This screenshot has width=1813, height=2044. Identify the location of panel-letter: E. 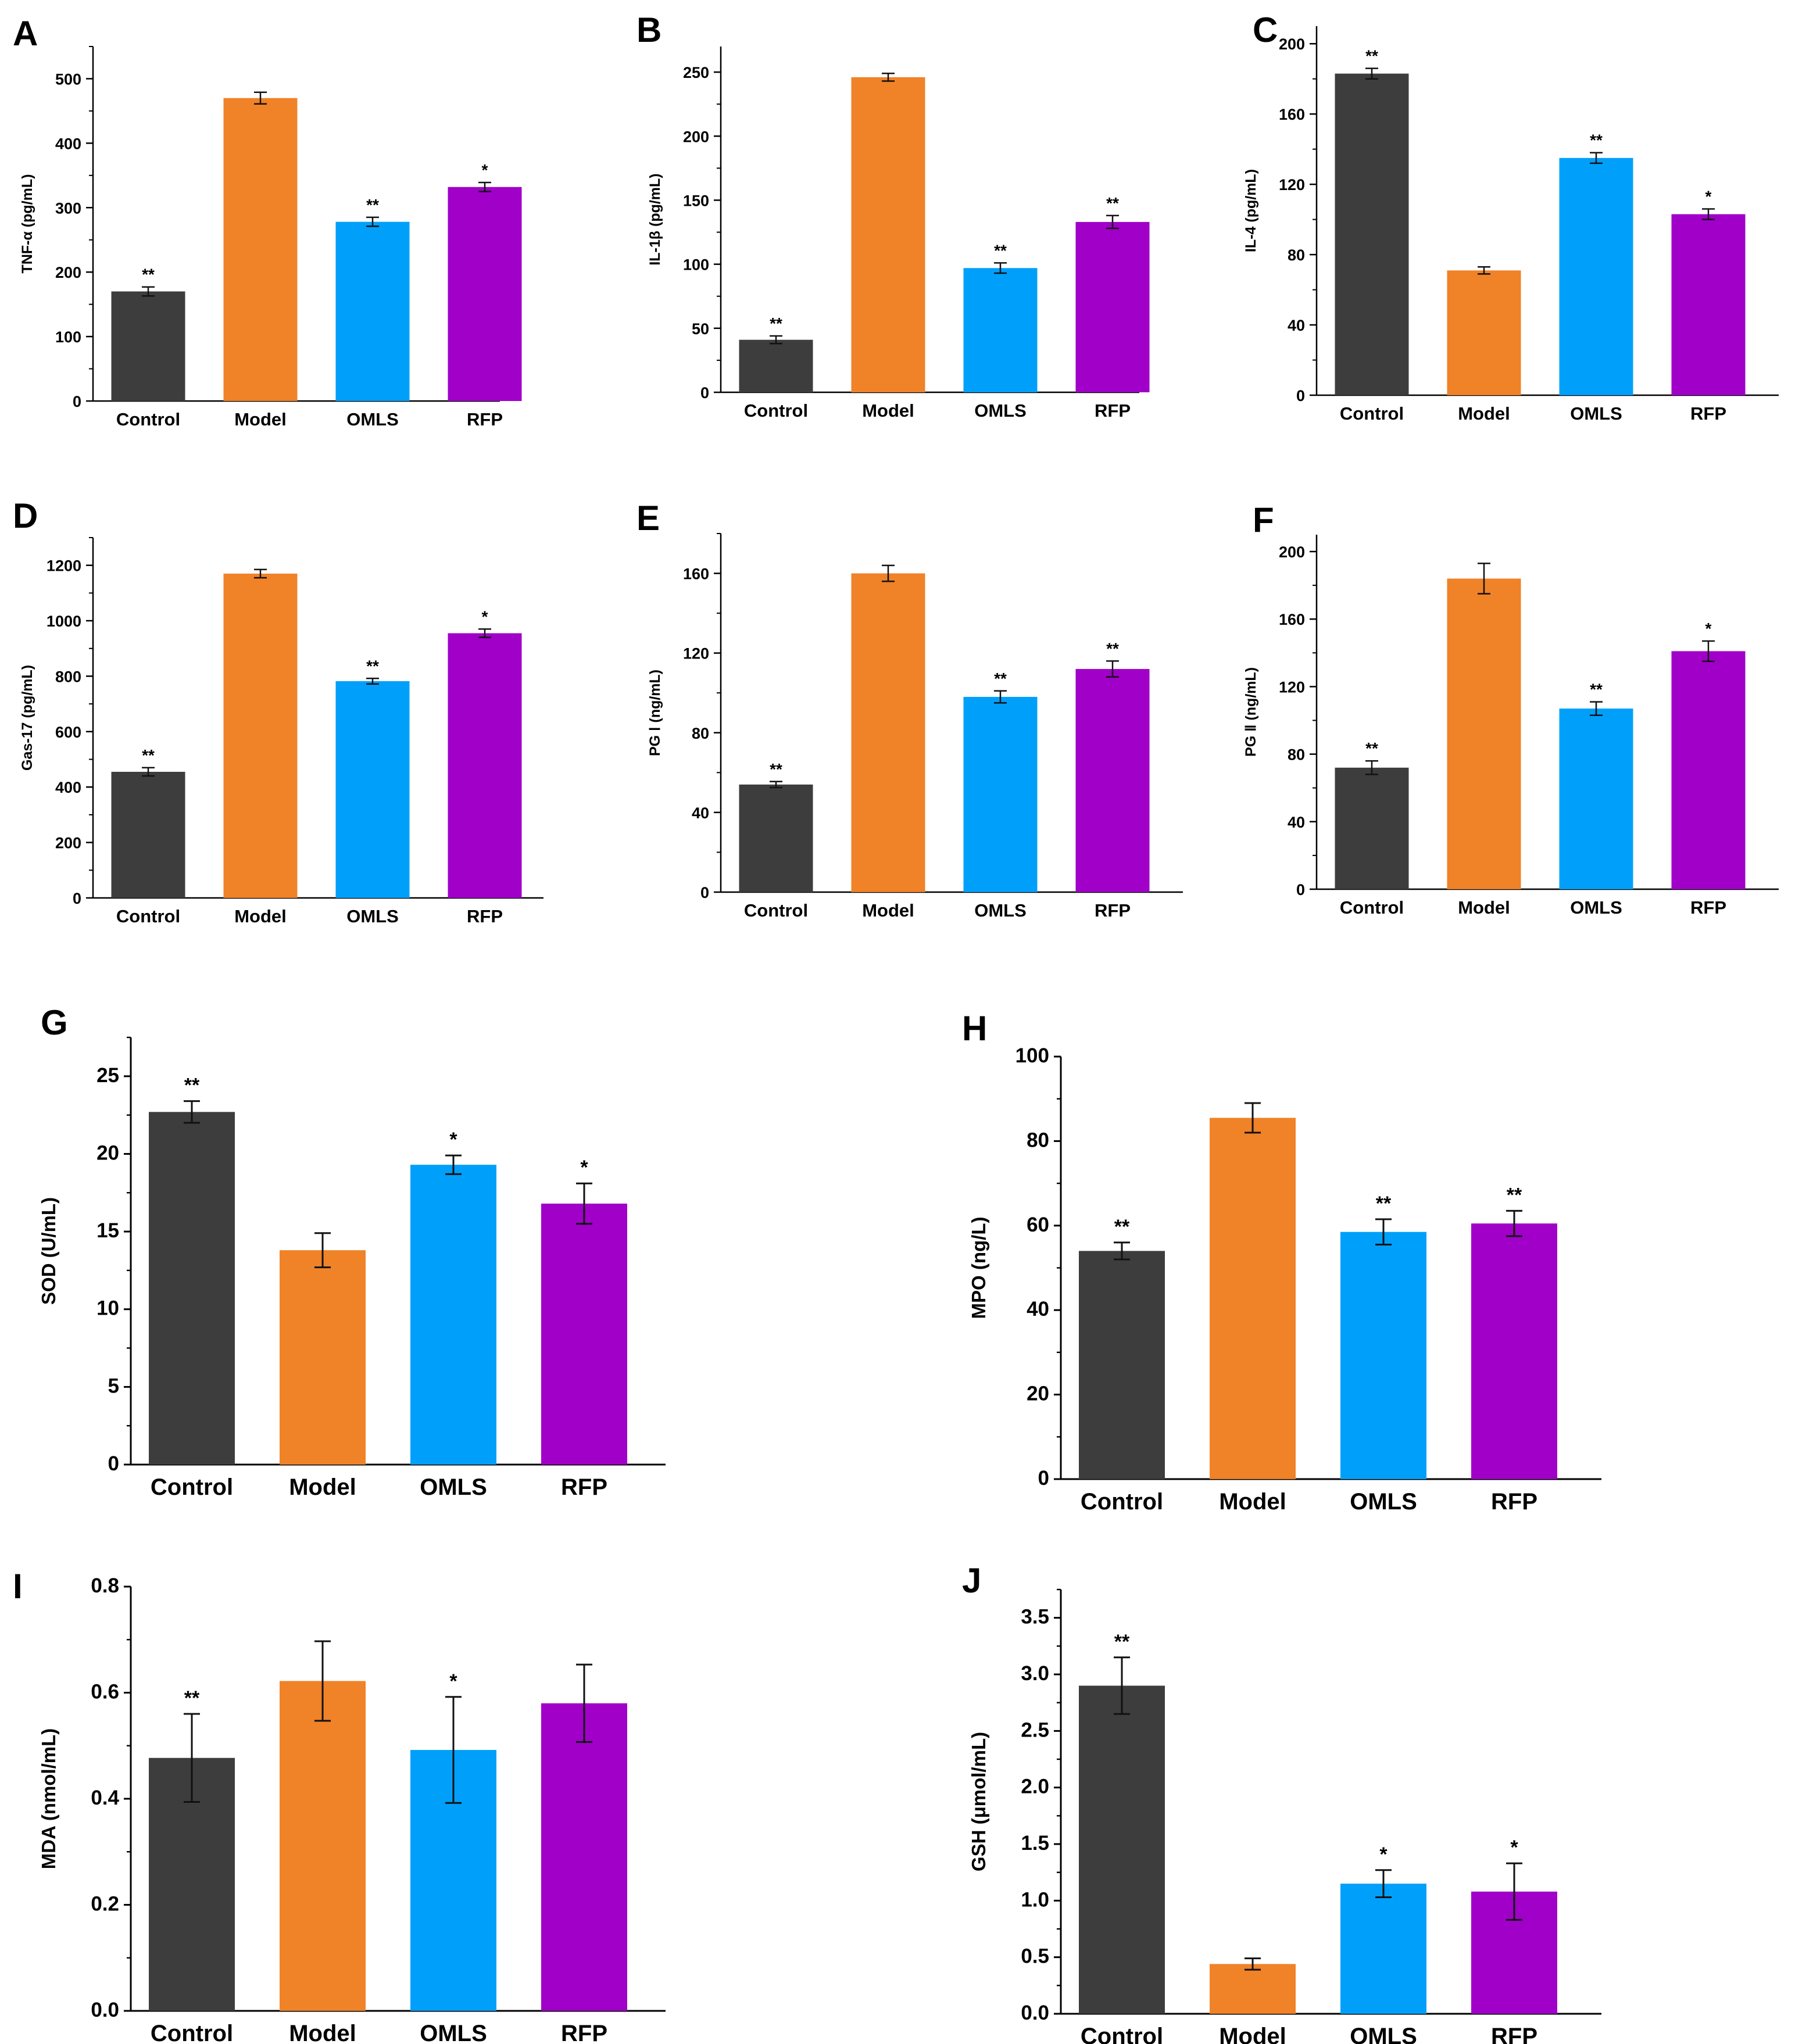
(648, 519).